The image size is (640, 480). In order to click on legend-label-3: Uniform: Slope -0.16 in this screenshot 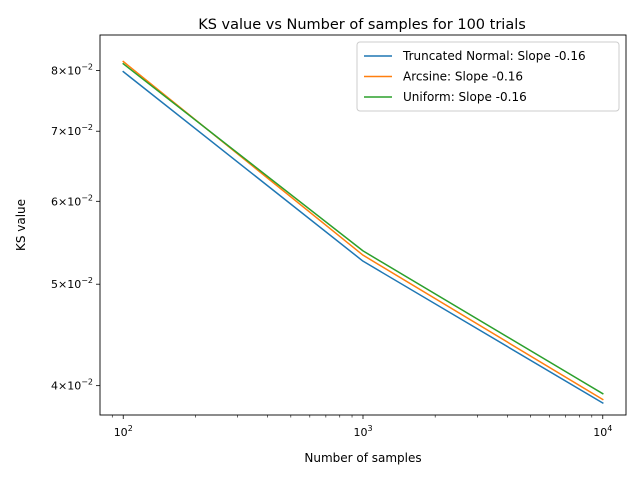, I will do `click(465, 97)`.